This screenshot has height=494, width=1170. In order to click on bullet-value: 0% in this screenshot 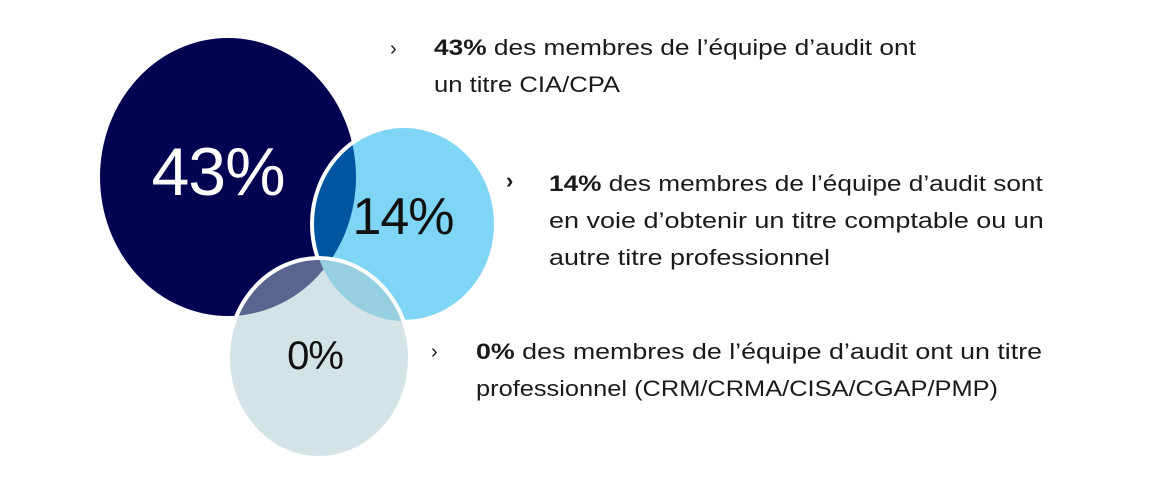, I will do `click(495, 351)`.